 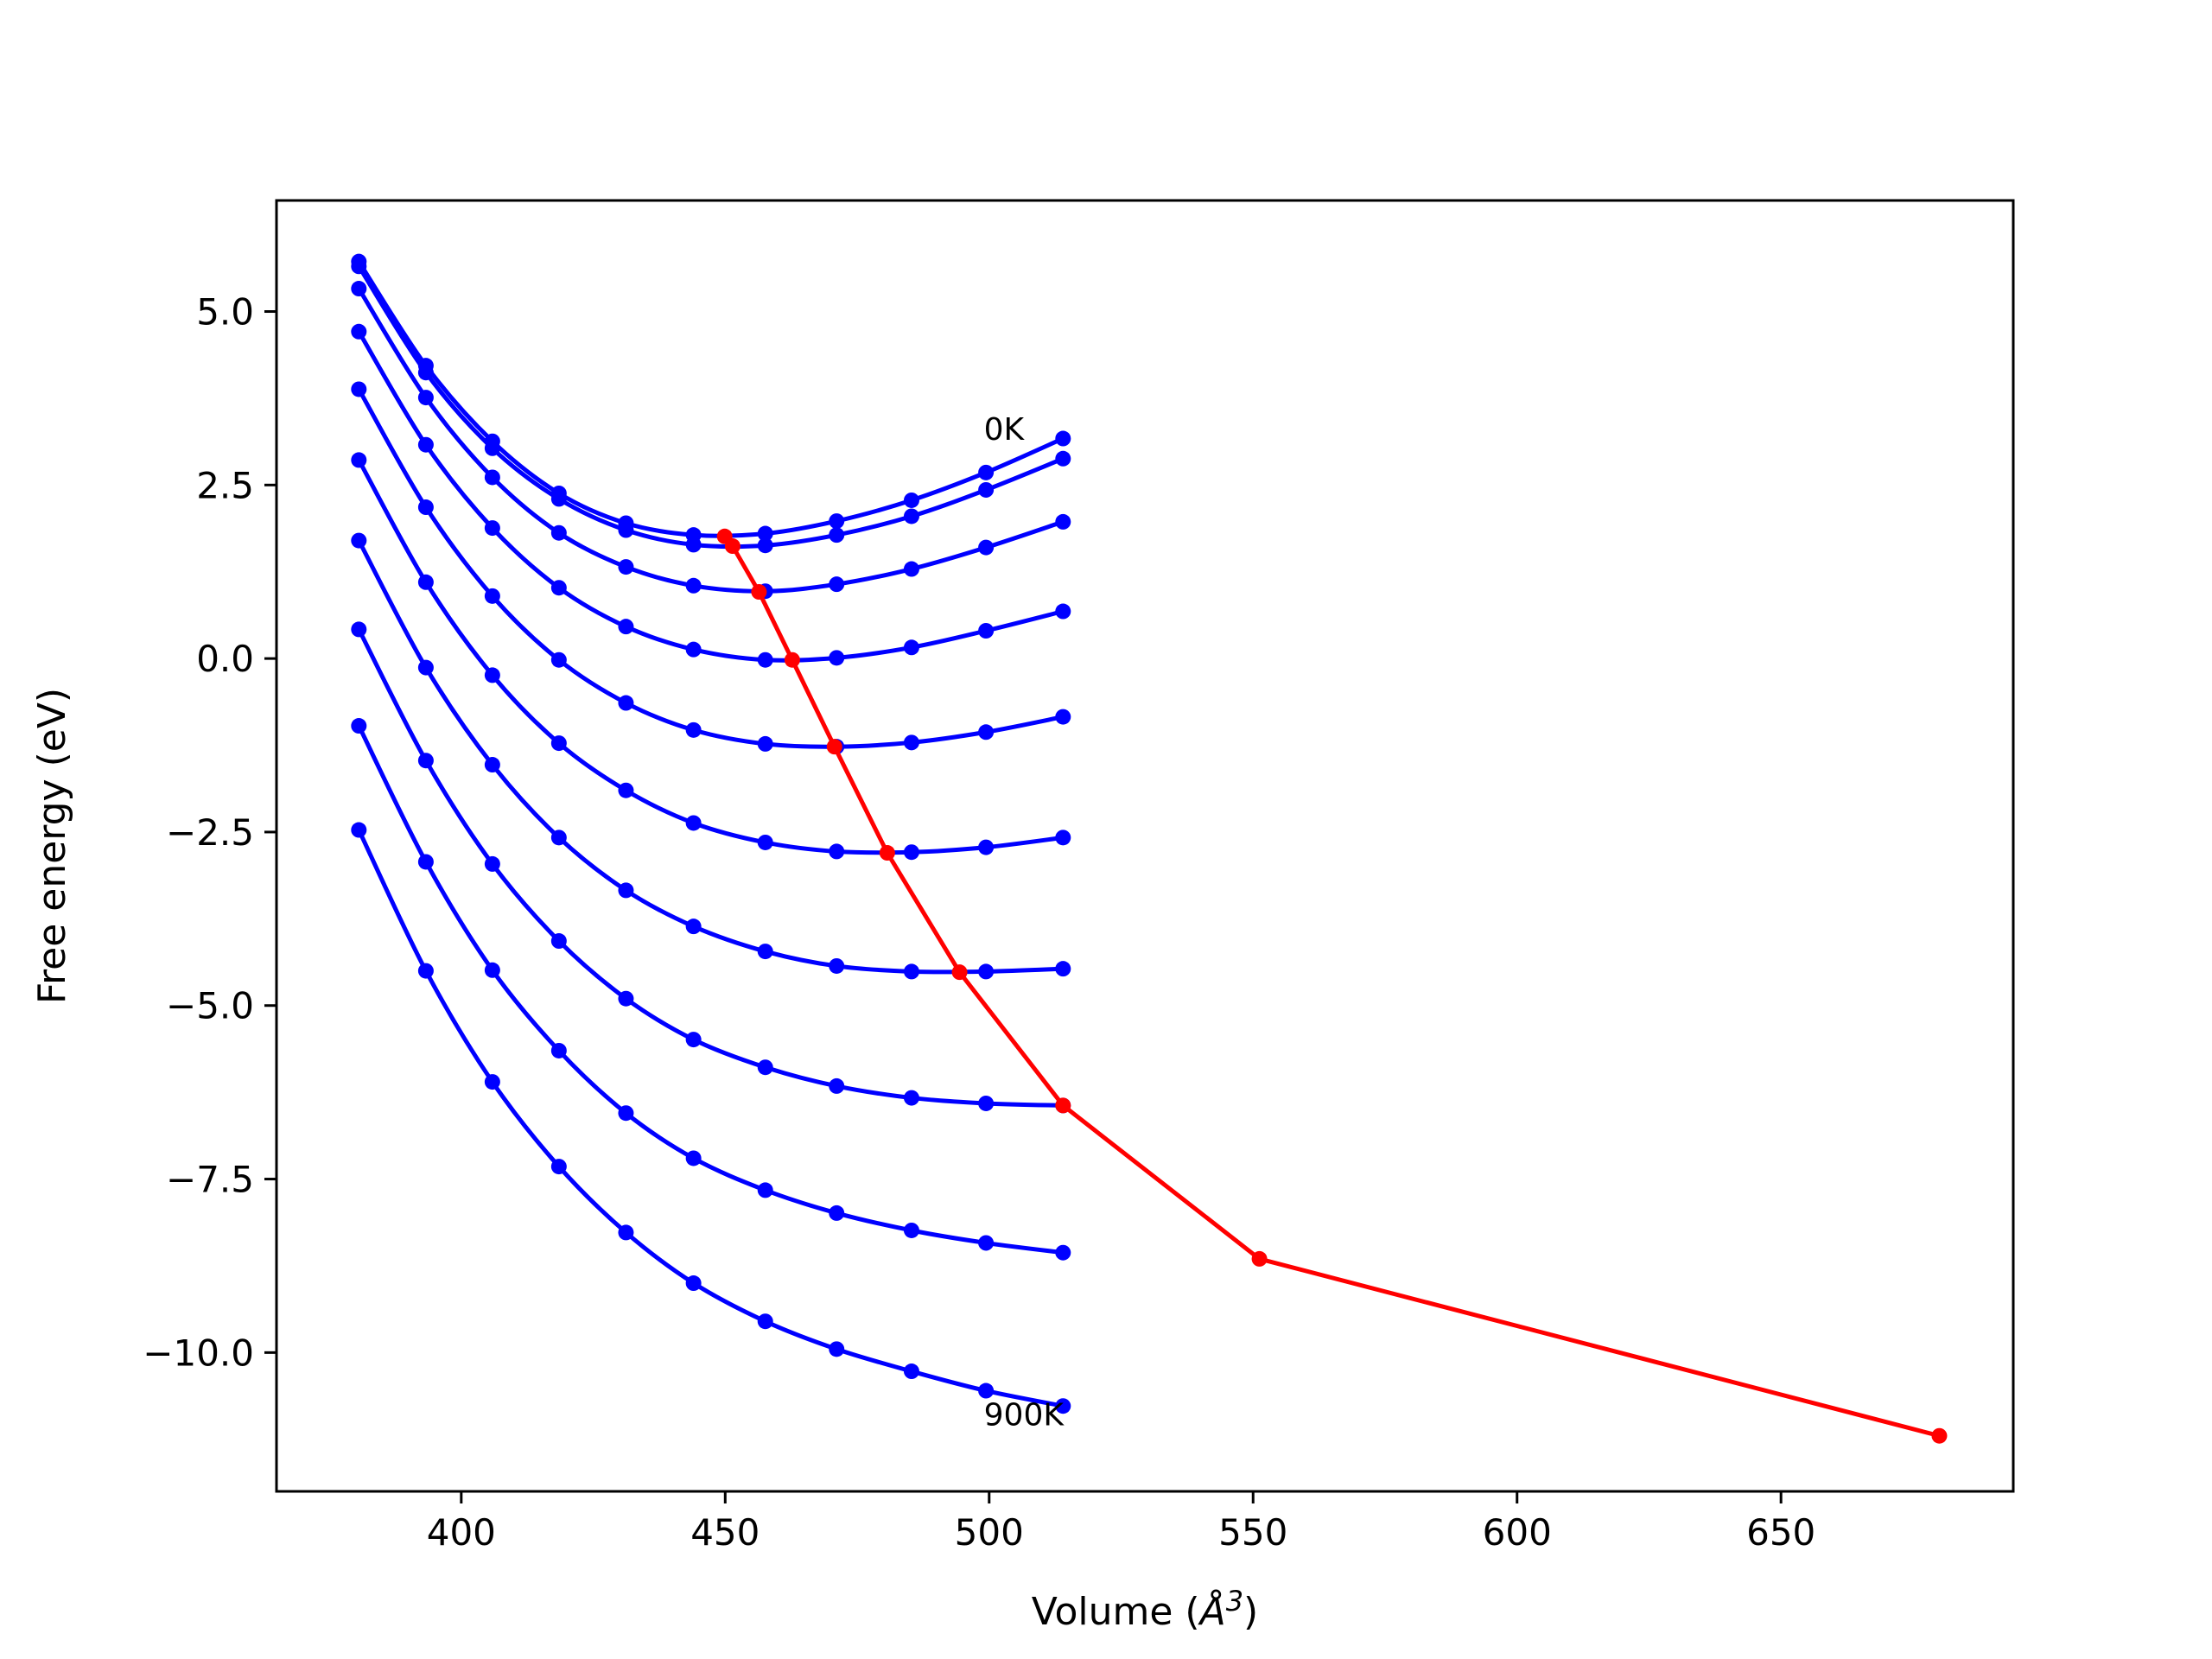 What do you see at coordinates (1781, 1532) in the screenshot?
I see `x-tick-label-5: 650` at bounding box center [1781, 1532].